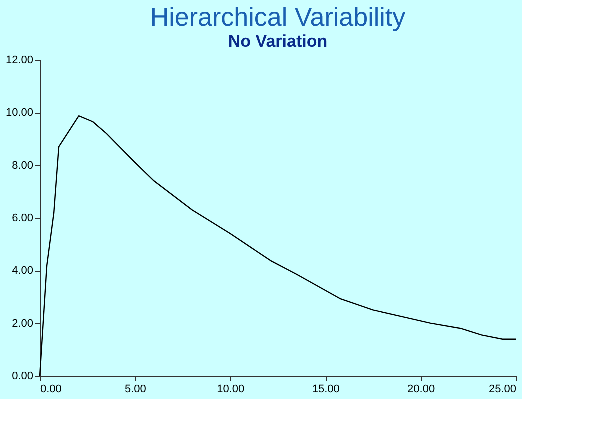  Describe the element at coordinates (502, 390) in the screenshot. I see `x-tick-label: 25.00` at that location.